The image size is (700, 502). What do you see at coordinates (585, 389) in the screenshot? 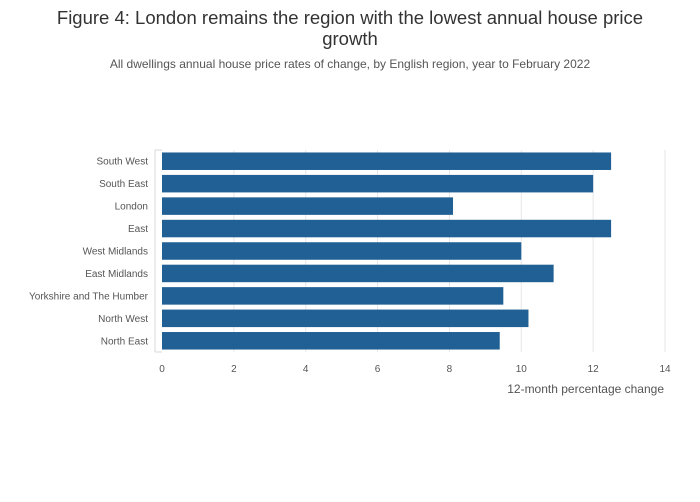
I see `x-axis-title: 12-month percentage change` at bounding box center [585, 389].